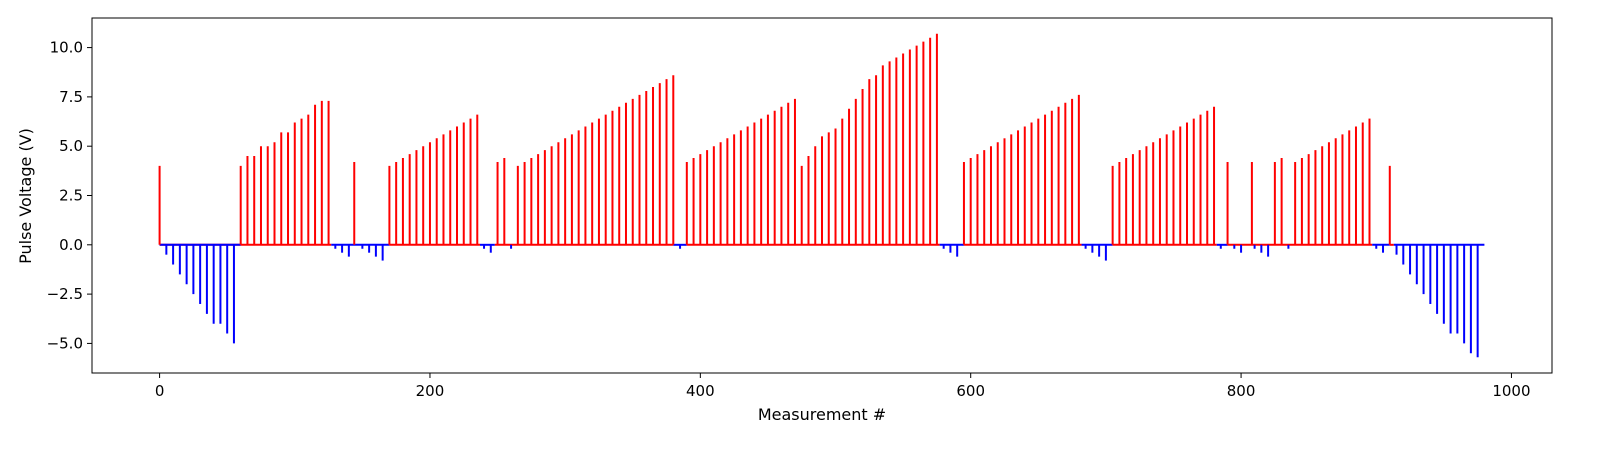 This screenshot has height=450, width=1600. Describe the element at coordinates (25, 196) in the screenshot. I see `y-axis-label: Pulse Voltage (V)` at that location.